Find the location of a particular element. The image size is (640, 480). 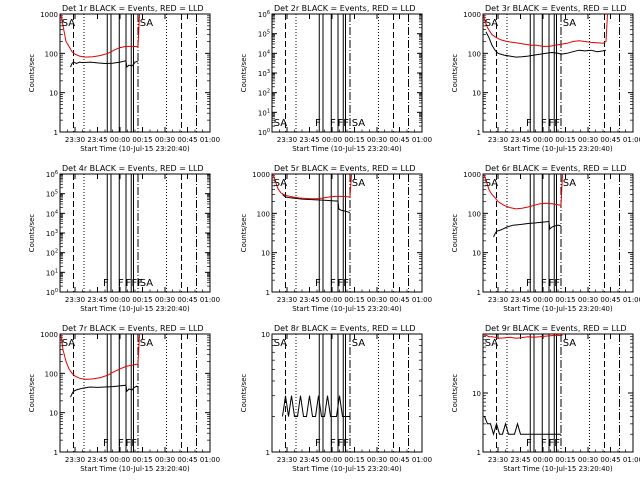

y-tick-label: 10⁶ is located at coordinates (264, 14).